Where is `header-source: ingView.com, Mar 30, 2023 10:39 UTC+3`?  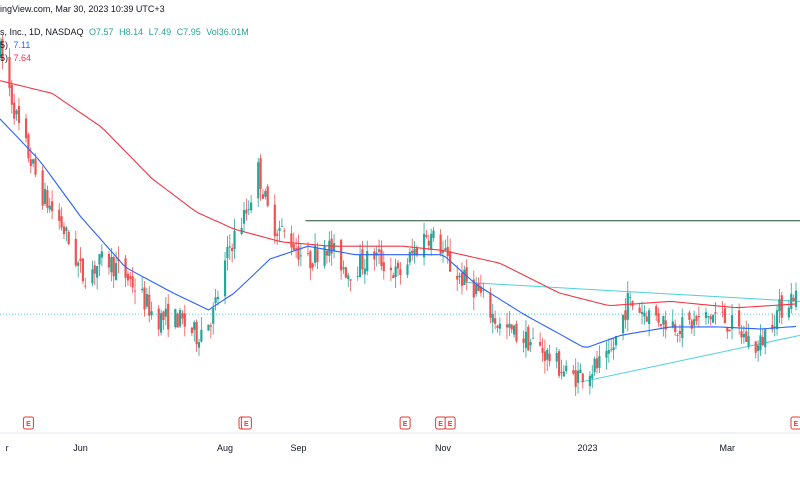
header-source: ingView.com, Mar 30, 2023 10:39 UTC+3 is located at coordinates (84, 9).